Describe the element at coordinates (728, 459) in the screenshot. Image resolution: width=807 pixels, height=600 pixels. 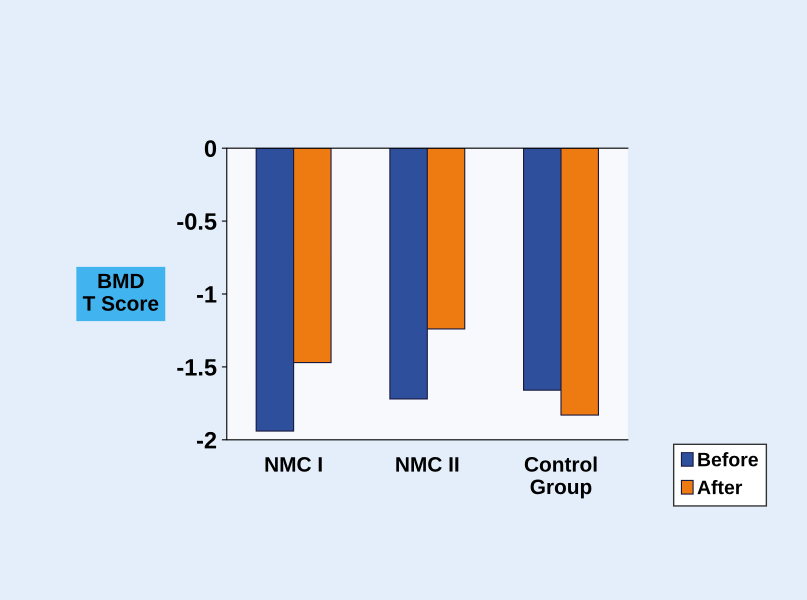
I see `legend-label: Before` at that location.